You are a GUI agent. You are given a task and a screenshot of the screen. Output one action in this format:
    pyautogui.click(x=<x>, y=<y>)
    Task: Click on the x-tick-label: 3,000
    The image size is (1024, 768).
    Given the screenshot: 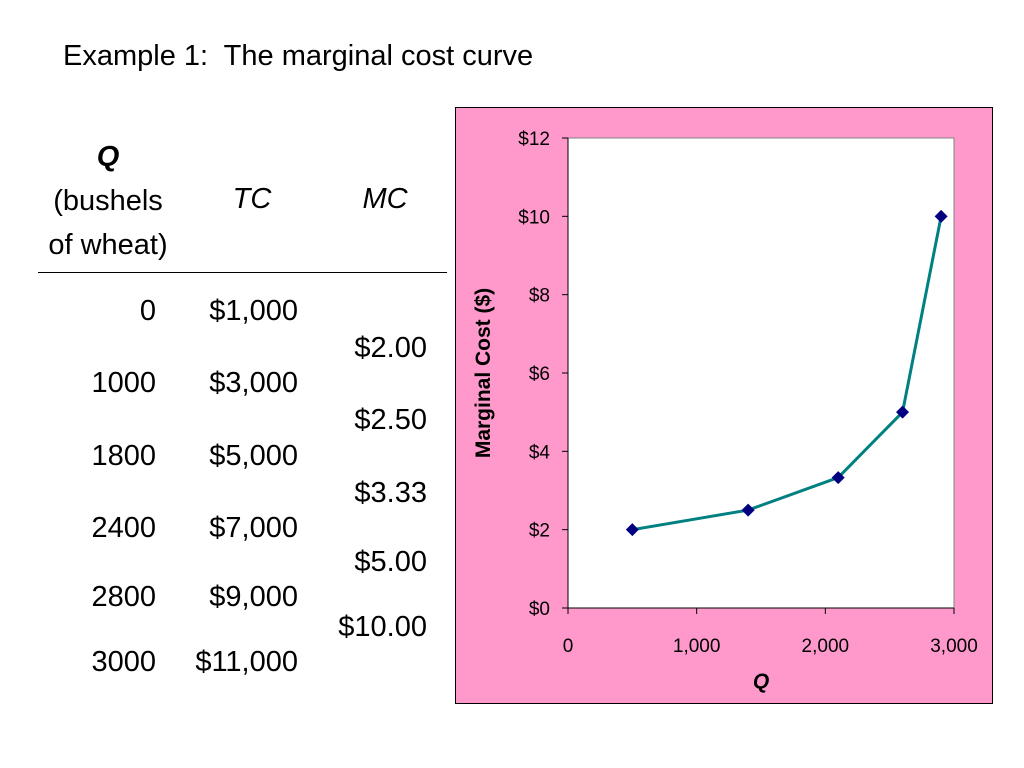 What is the action you would take?
    pyautogui.click(x=954, y=646)
    